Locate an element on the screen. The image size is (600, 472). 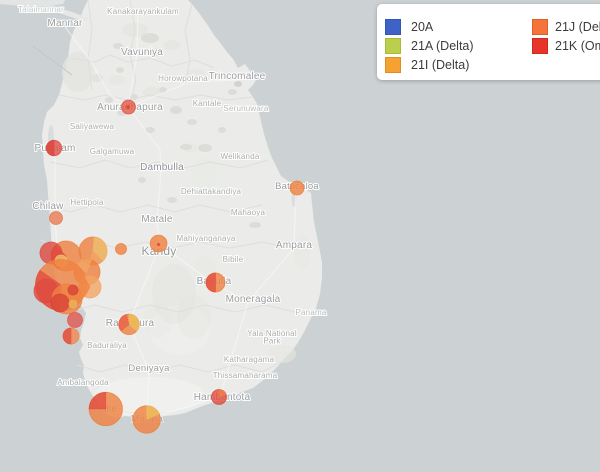
svg-text: Talaimannar is located at coordinates (41, 9).